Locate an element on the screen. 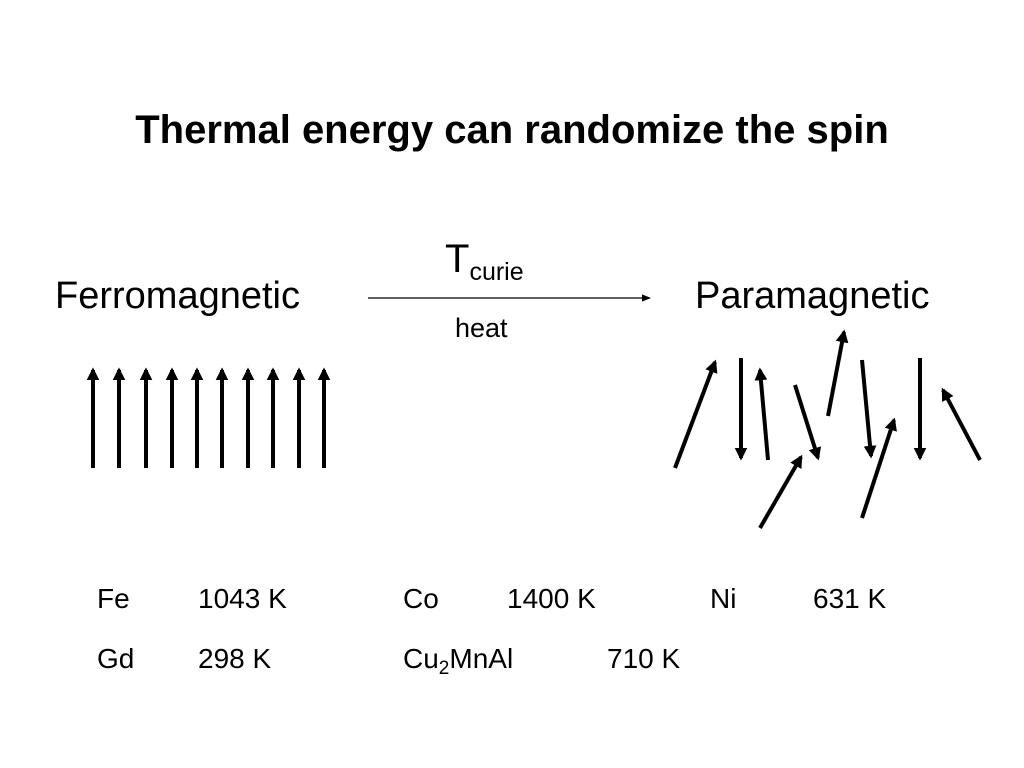  left-label: Ferromagnetic is located at coordinates (177, 296).